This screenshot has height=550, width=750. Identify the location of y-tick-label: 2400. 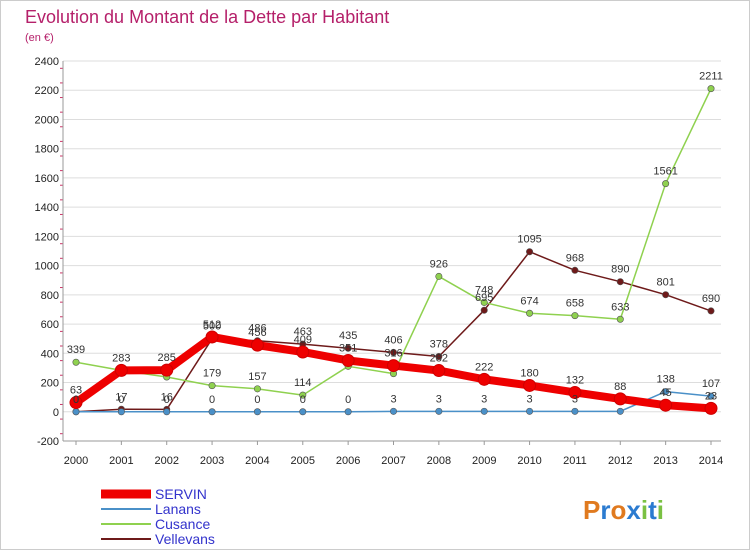
(47, 62).